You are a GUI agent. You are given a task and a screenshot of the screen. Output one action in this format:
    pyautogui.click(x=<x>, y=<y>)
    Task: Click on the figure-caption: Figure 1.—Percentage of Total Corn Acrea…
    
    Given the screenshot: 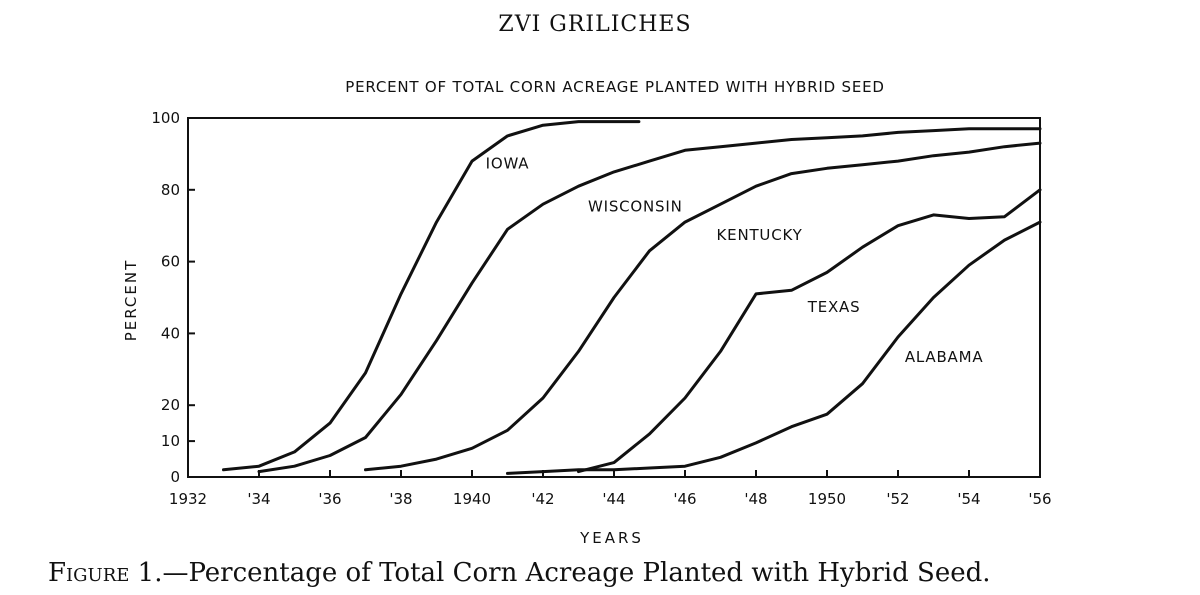 What is the action you would take?
    pyautogui.click(x=618, y=573)
    